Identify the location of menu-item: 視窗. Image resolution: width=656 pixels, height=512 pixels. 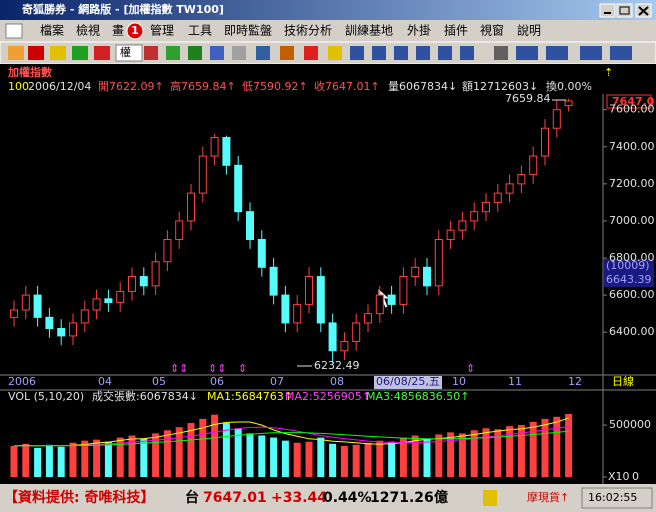
(492, 30).